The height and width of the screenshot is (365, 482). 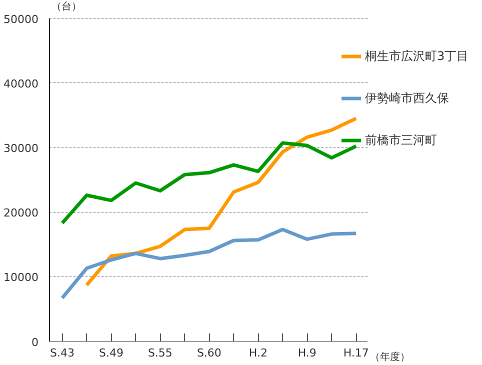 I want to click on x-tick-label: S.49, so click(x=111, y=353).